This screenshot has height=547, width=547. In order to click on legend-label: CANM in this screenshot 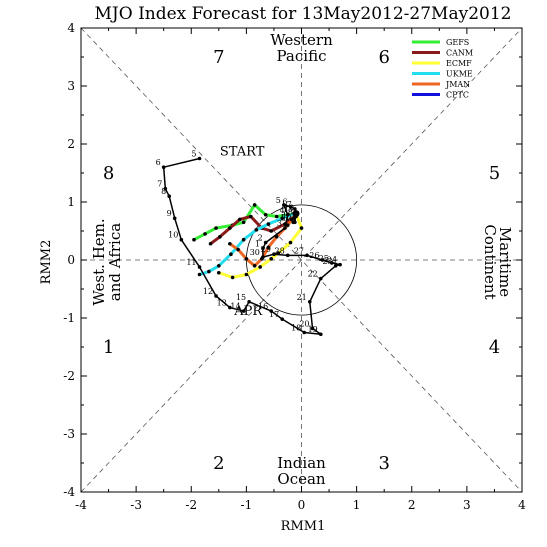, I will do `click(459, 53)`.